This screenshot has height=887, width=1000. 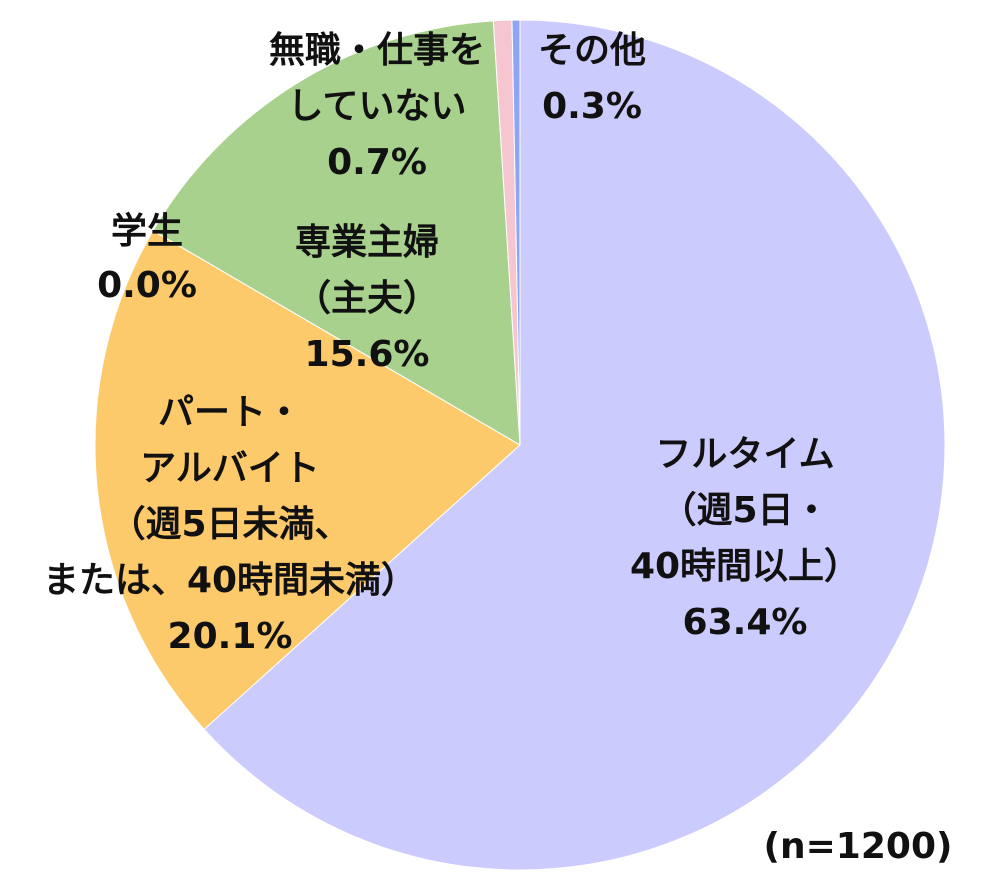 What do you see at coordinates (367, 298) in the screenshot?
I see `slice-label-3: 専業主婦（主夫） 15.6%` at bounding box center [367, 298].